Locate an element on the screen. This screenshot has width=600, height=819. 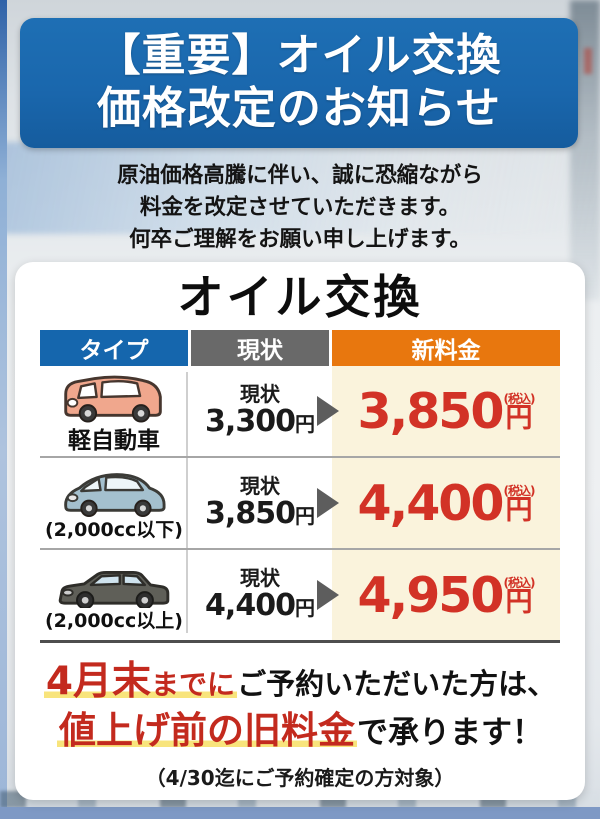
current-price-value: 4,400 is located at coordinates (250, 605).